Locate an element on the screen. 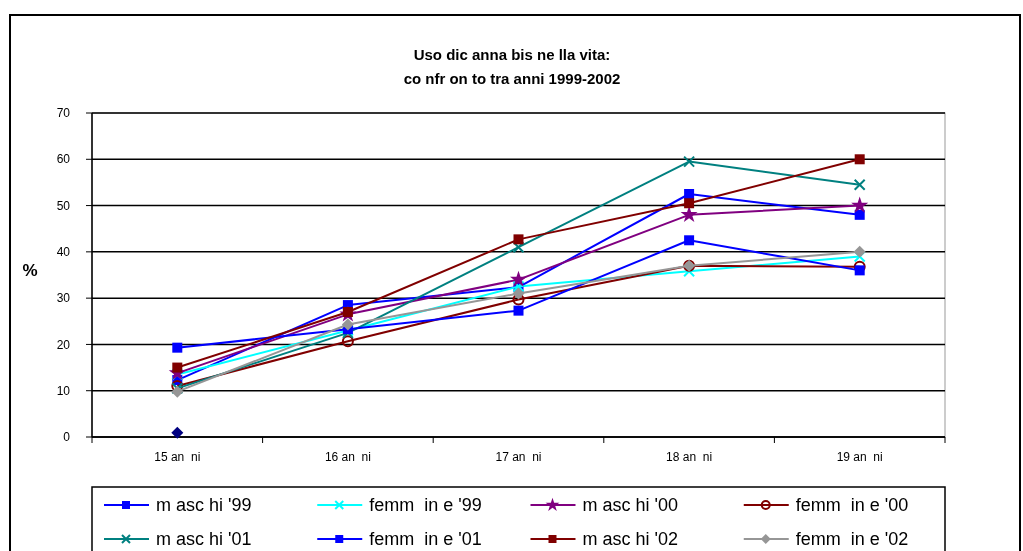 This screenshot has width=1023, height=551. x-tick-label: 17 an ni is located at coordinates (518, 457).